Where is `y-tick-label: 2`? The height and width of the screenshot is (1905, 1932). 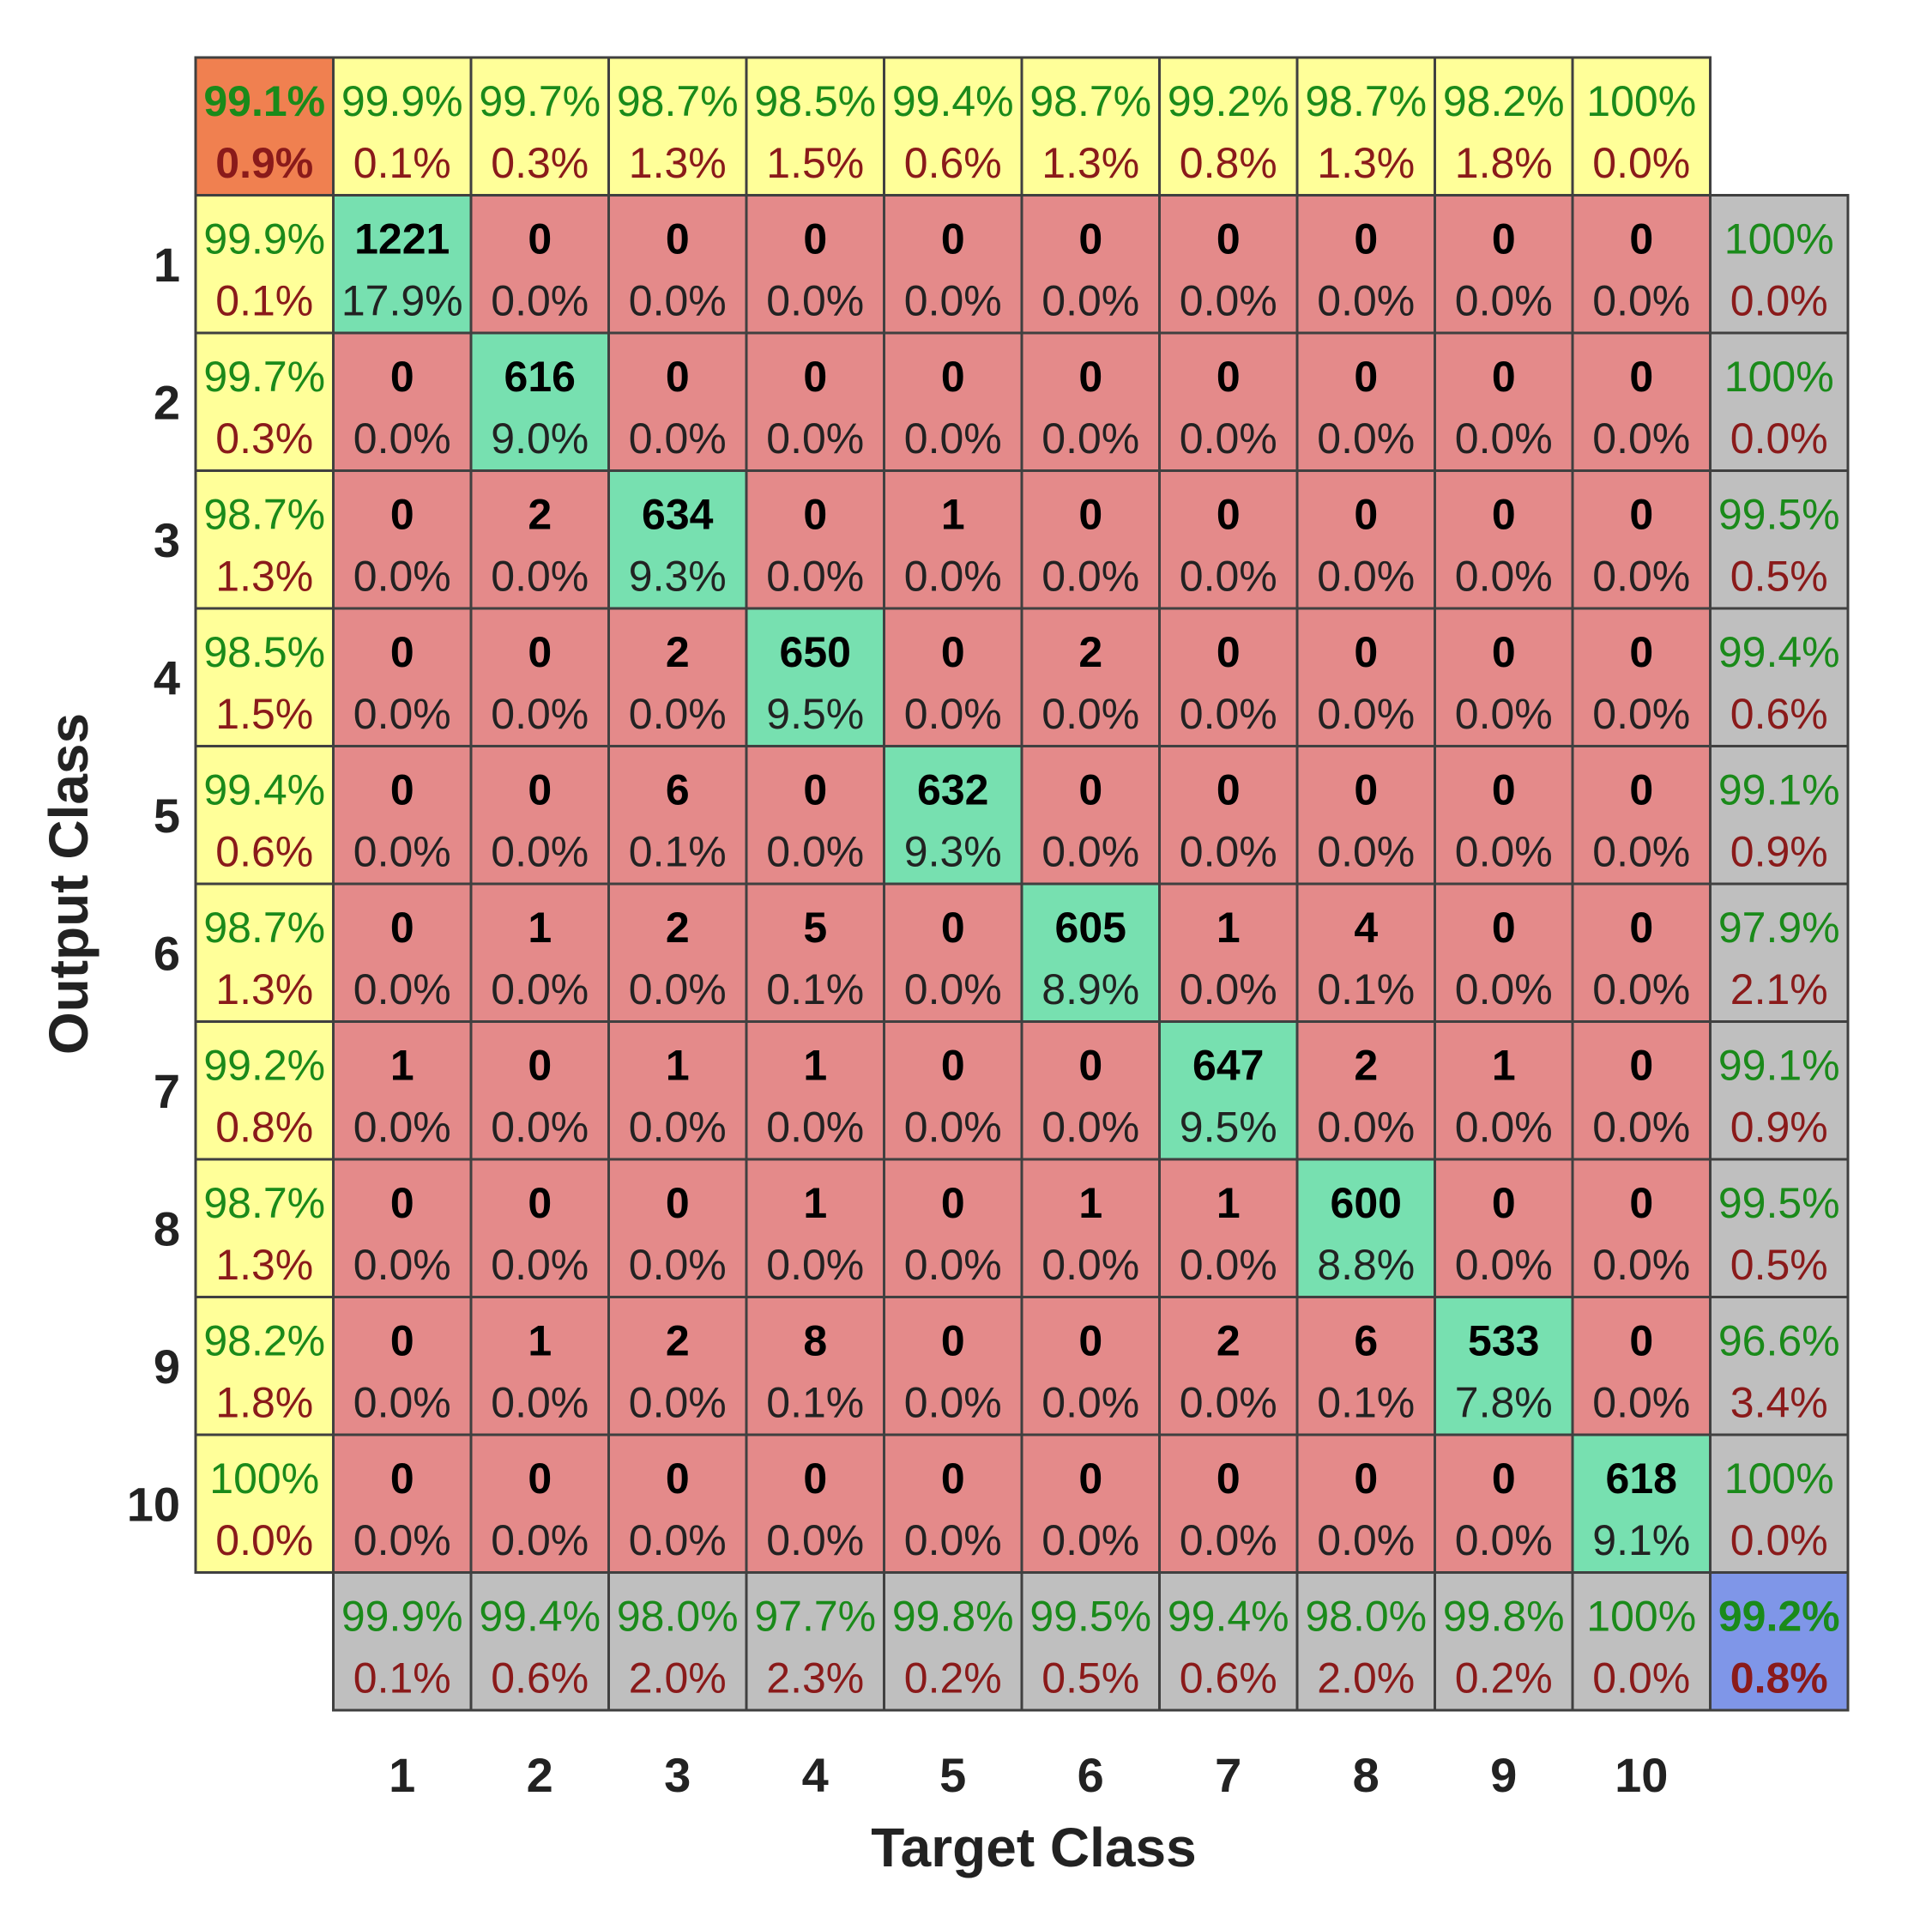
y-tick-label: 2 is located at coordinates (167, 402).